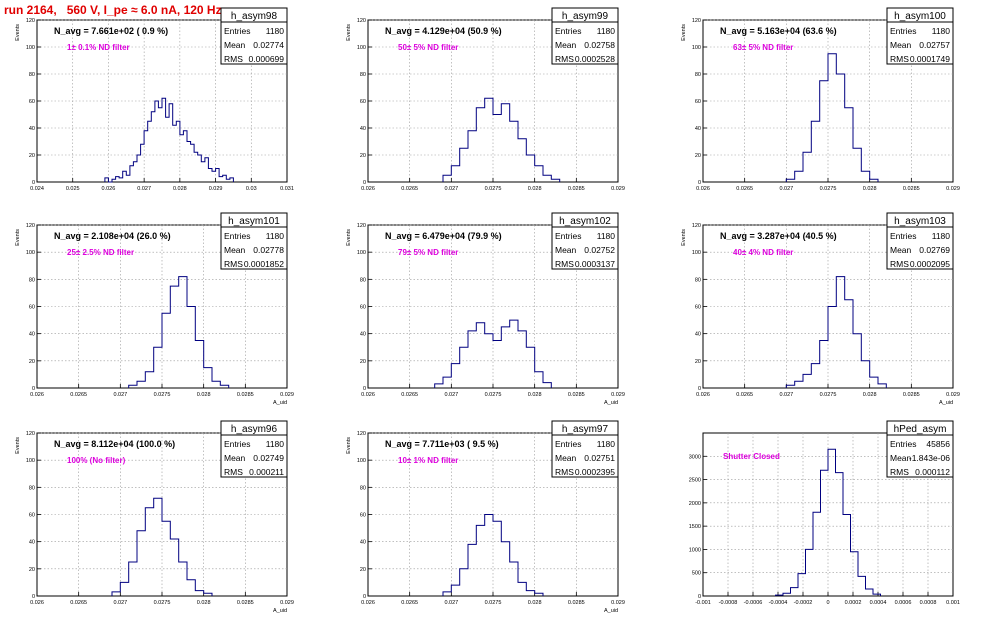  Describe the element at coordinates (953, 603) in the screenshot. I see `x-tick-label: 0.001` at that location.